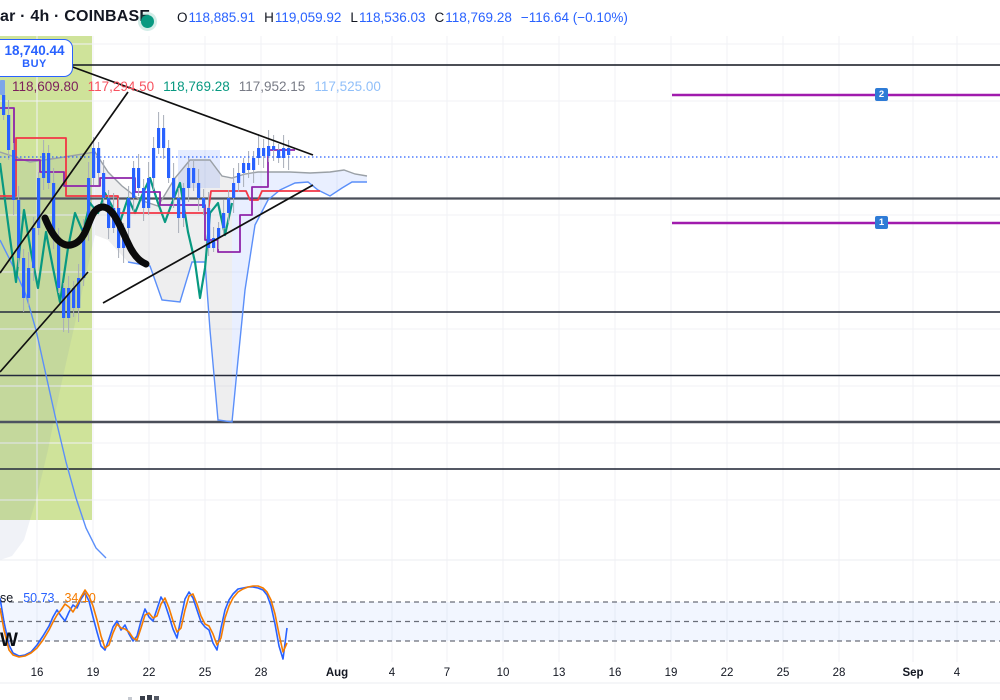 Image resolution: width=1000 pixels, height=700 pixels. I want to click on trendline-drawings, so click(157, 219).